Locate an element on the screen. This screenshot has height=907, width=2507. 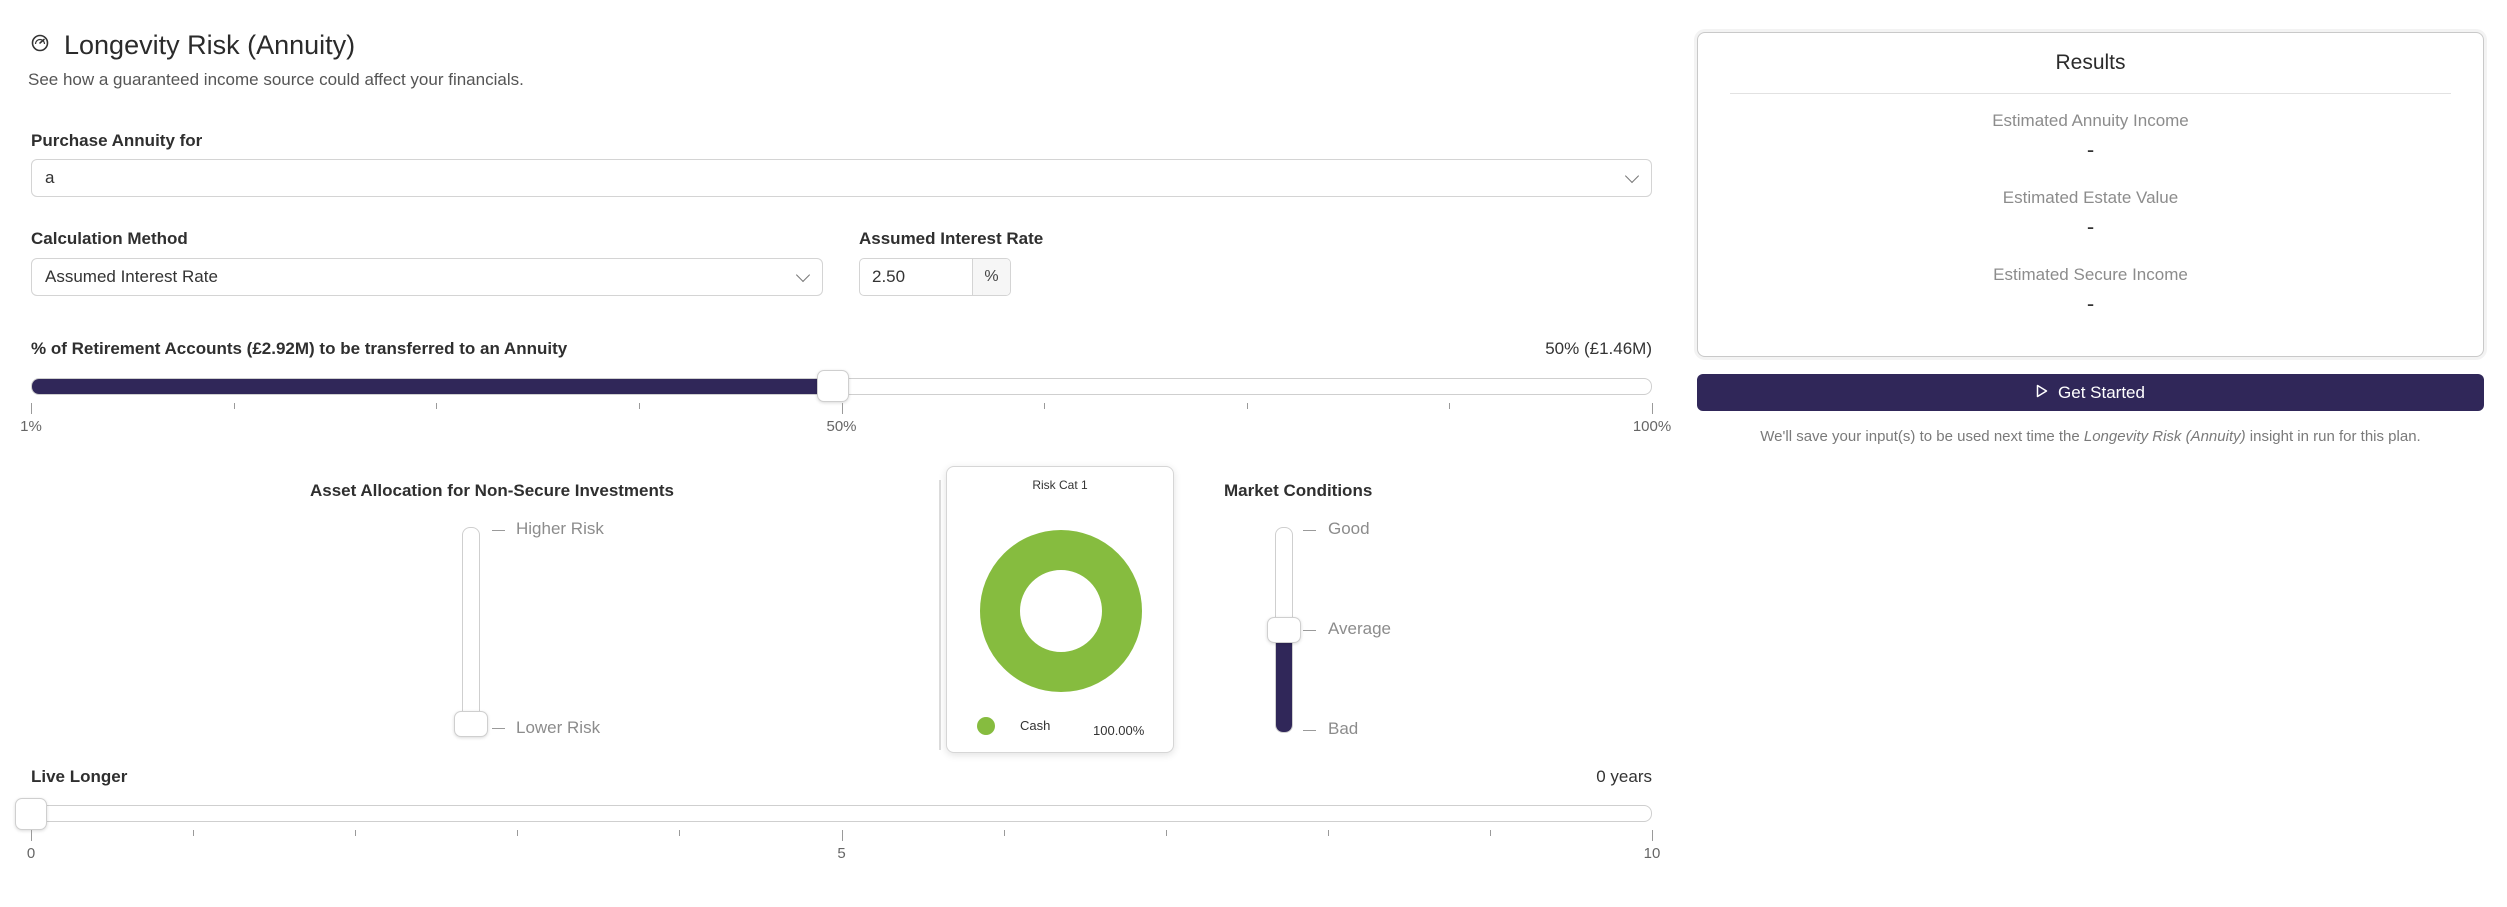
calculation-method-label: Calculation Method is located at coordinates (109, 238).